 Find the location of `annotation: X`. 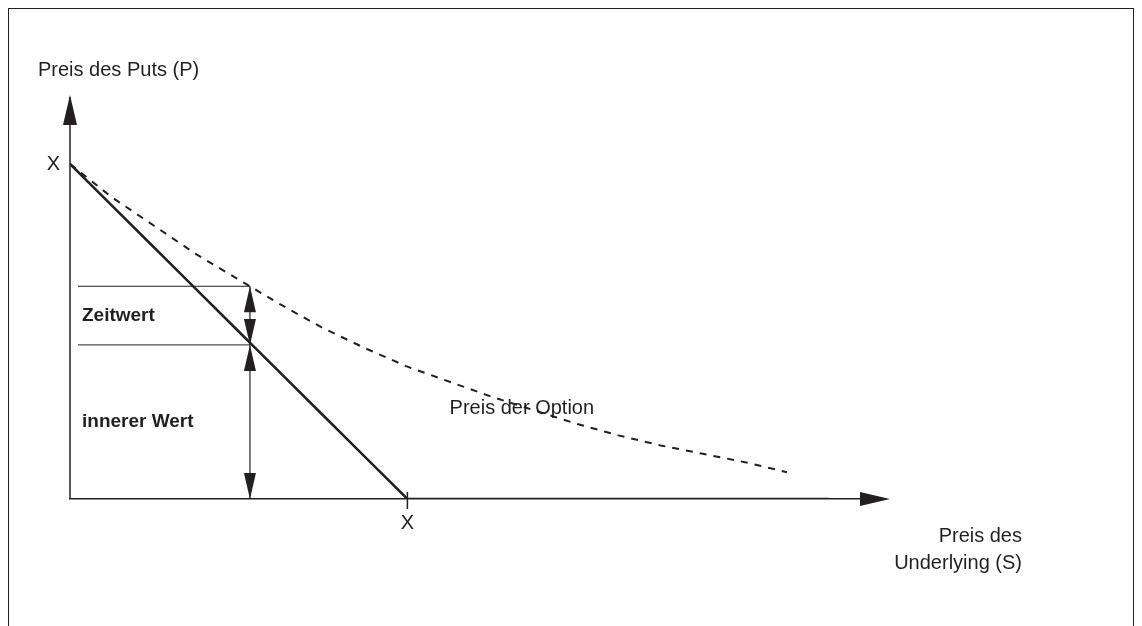

annotation: X is located at coordinates (407, 521).